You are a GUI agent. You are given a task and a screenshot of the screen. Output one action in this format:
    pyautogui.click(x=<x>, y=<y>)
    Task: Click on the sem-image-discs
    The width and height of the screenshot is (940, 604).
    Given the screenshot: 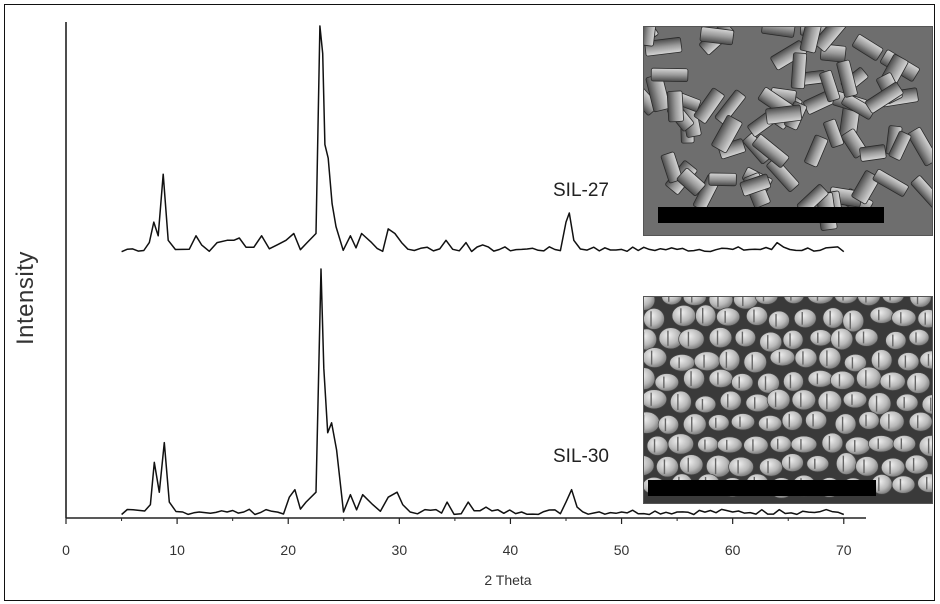 What is the action you would take?
    pyautogui.click(x=788, y=400)
    